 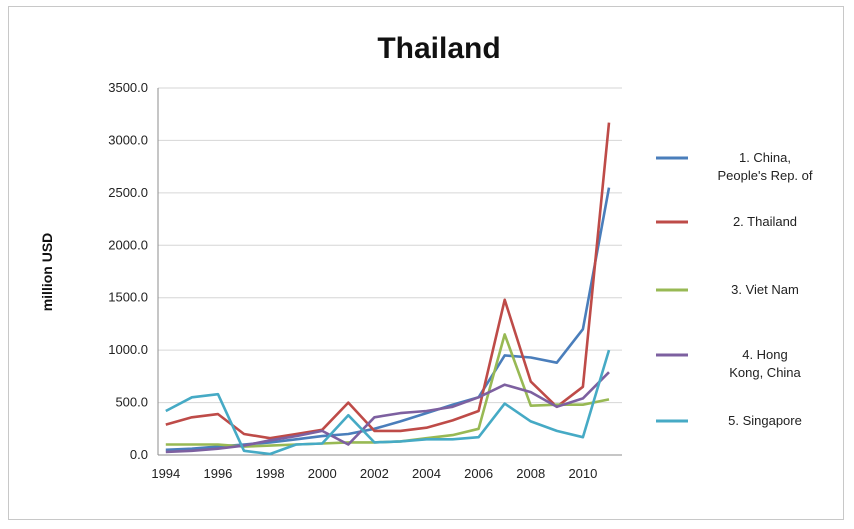 What do you see at coordinates (128, 244) in the screenshot?
I see `y-tick-label: 2000.0` at bounding box center [128, 244].